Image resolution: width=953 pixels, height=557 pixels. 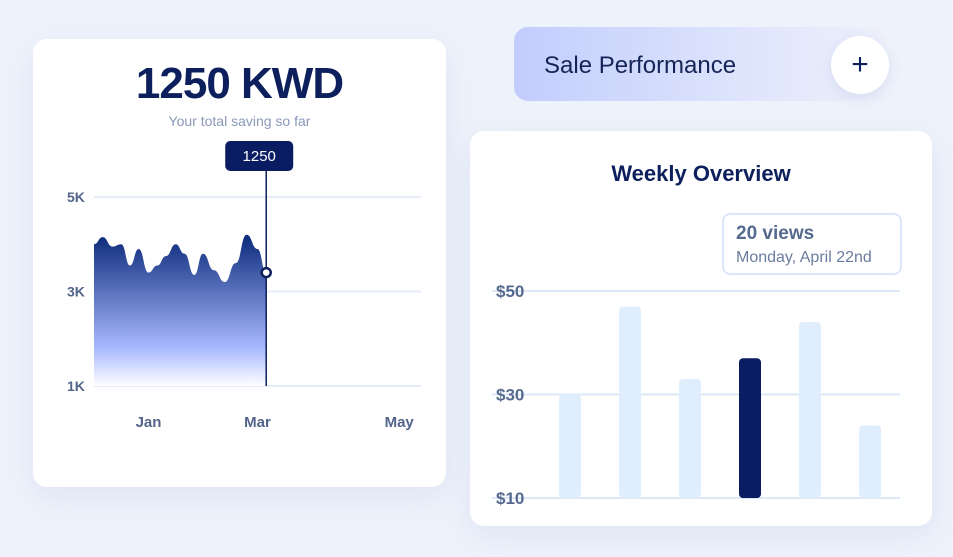 What do you see at coordinates (400, 422) in the screenshot?
I see `x-tick-label: May` at bounding box center [400, 422].